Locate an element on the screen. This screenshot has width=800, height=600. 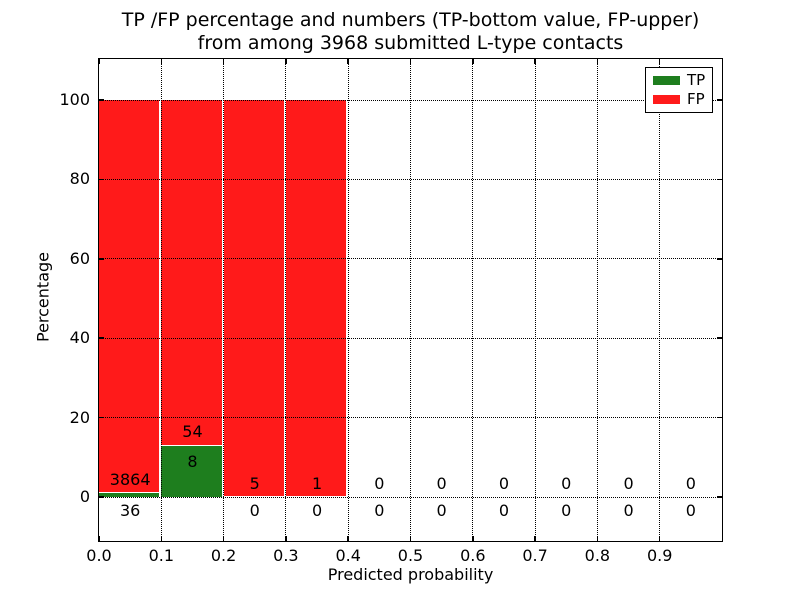
x-tick-label: 0.2 is located at coordinates (223, 555).